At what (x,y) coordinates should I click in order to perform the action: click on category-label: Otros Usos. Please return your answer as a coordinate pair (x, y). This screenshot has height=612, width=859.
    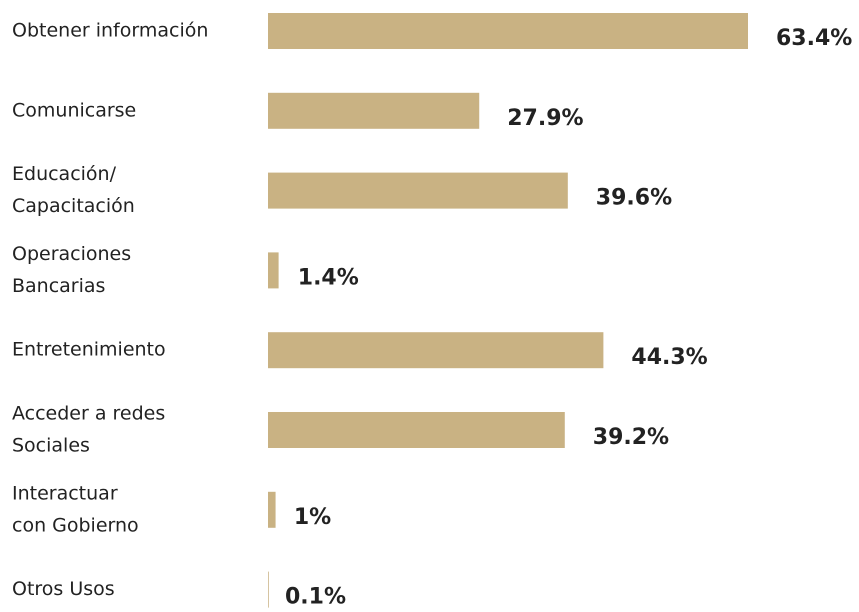
    Looking at the image, I should click on (63, 589).